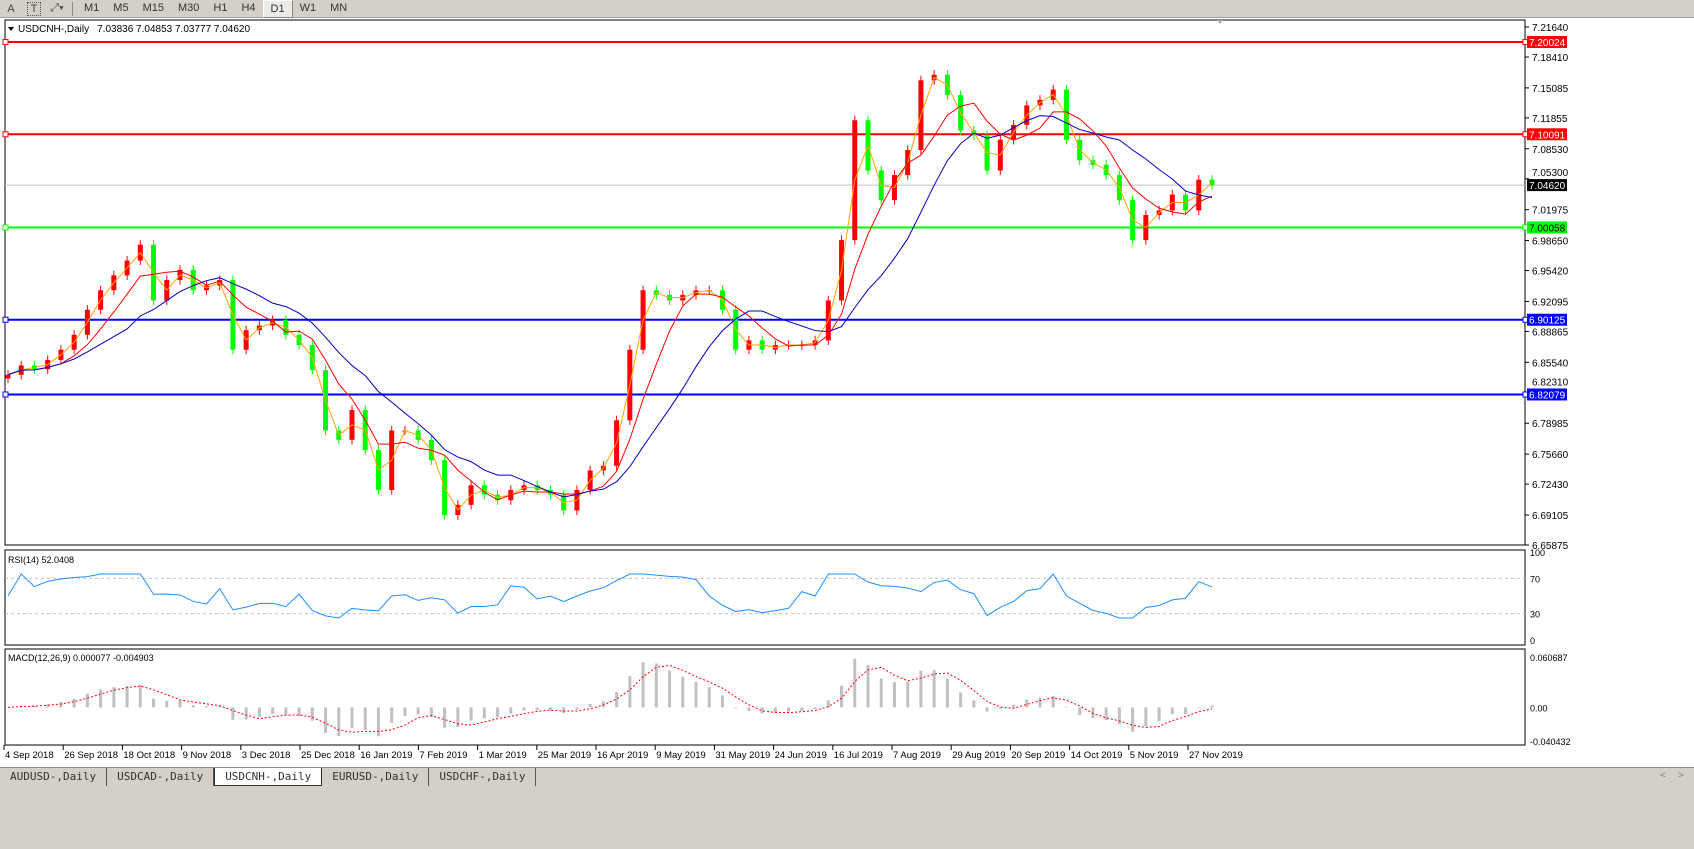 This screenshot has width=1694, height=849. What do you see at coordinates (564, 755) in the screenshot?
I see `date-axis-label: 25 Mar 2019` at bounding box center [564, 755].